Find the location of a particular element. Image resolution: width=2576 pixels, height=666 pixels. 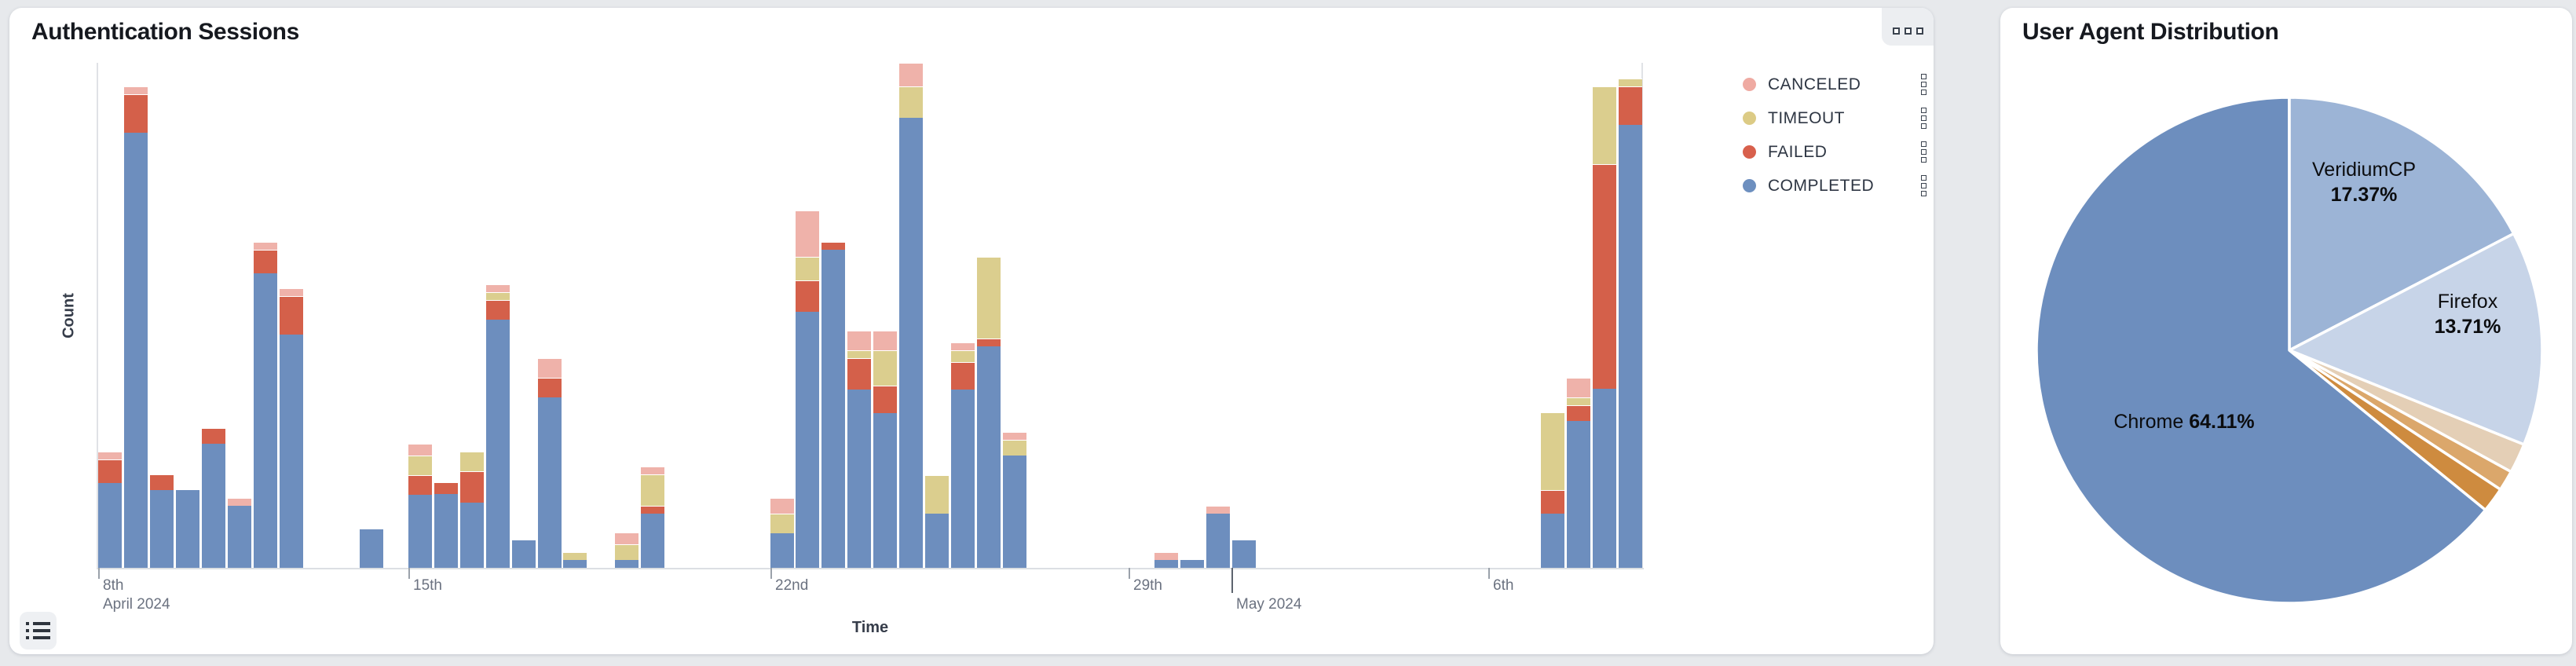

chart-options-button is located at coordinates (1908, 27).